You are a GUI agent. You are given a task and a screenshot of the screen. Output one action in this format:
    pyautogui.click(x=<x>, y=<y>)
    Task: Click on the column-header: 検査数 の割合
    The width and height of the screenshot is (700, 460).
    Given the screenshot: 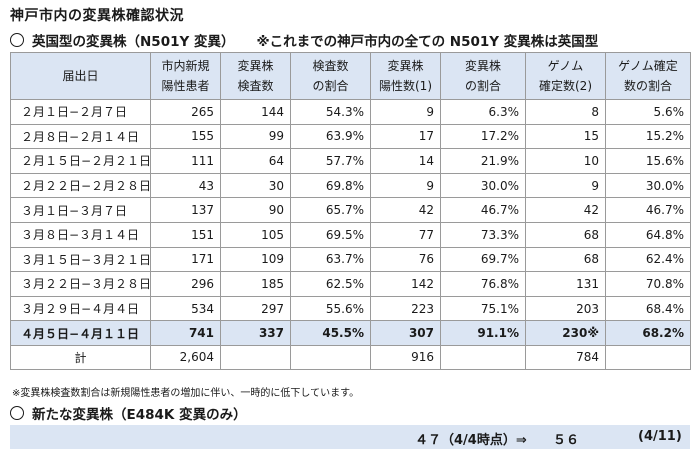 What is the action you would take?
    pyautogui.click(x=330, y=76)
    